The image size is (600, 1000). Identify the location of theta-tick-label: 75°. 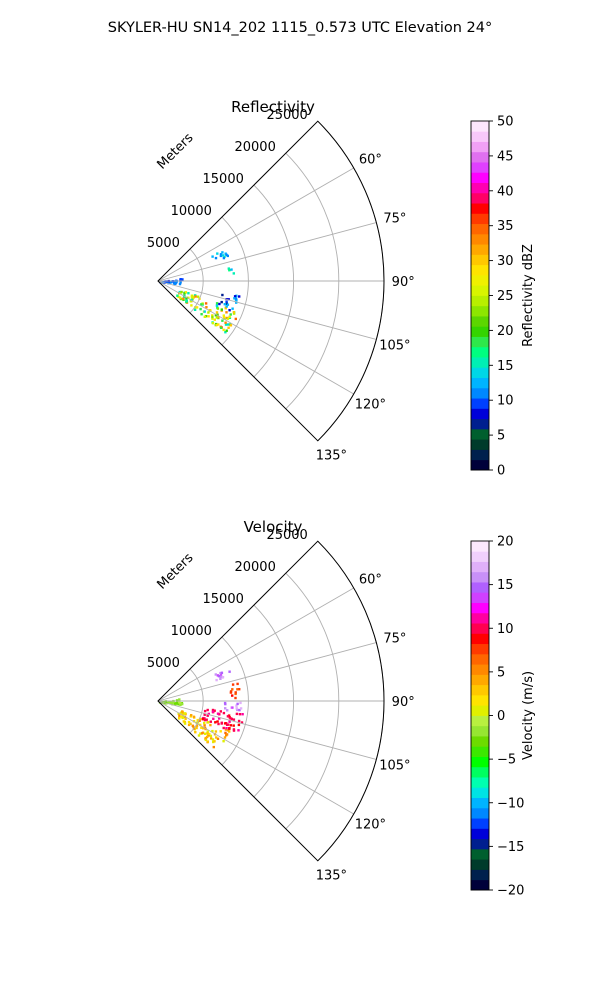
(394, 639).